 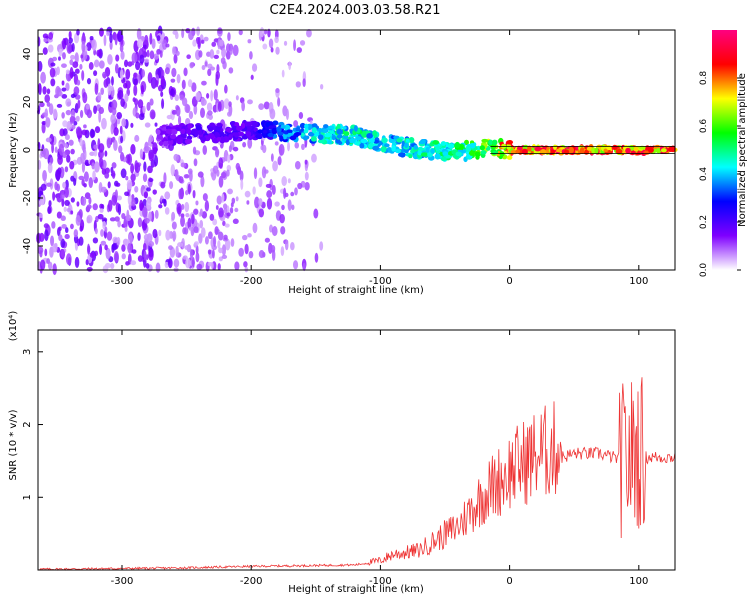 What do you see at coordinates (122, 581) in the screenshot?
I see `x-tick-label: -300` at bounding box center [122, 581].